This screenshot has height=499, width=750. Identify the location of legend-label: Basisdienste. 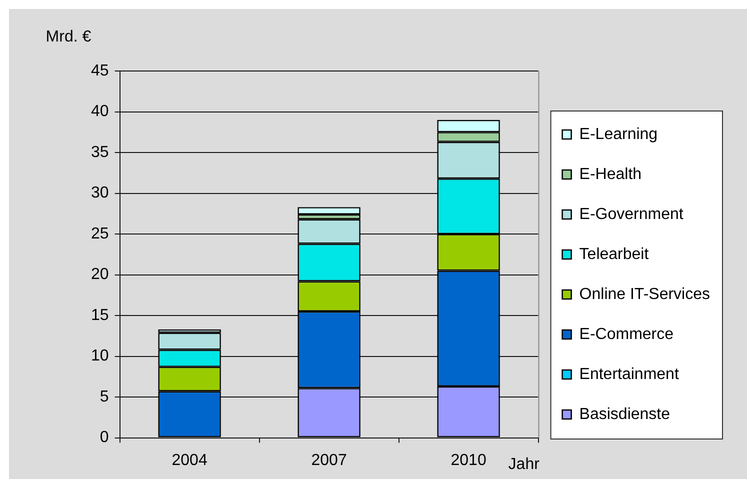
(624, 414).